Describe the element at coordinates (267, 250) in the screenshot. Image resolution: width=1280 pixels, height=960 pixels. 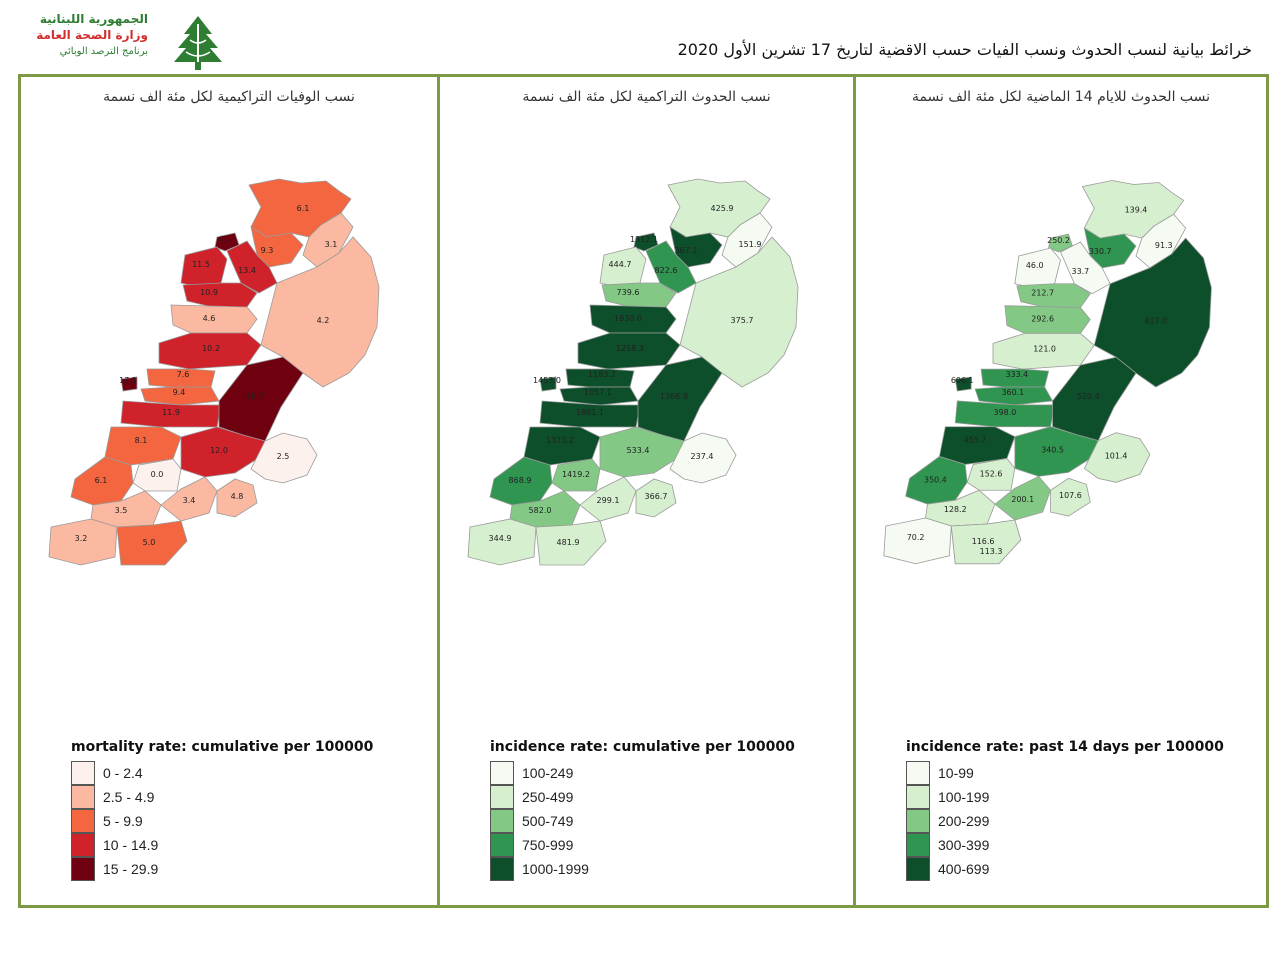
I see `district-value-label: 9.3` at that location.